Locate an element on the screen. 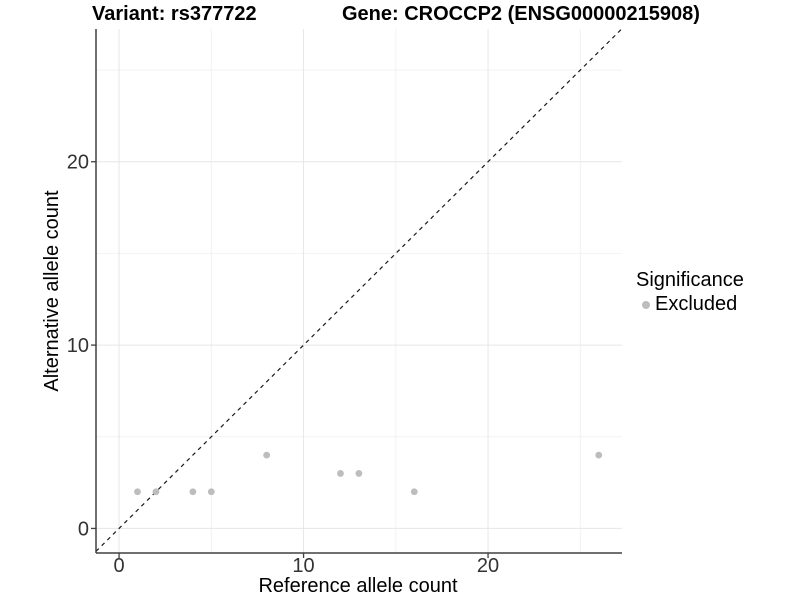  variant-title: Variant: rs377722 is located at coordinates (174, 14).